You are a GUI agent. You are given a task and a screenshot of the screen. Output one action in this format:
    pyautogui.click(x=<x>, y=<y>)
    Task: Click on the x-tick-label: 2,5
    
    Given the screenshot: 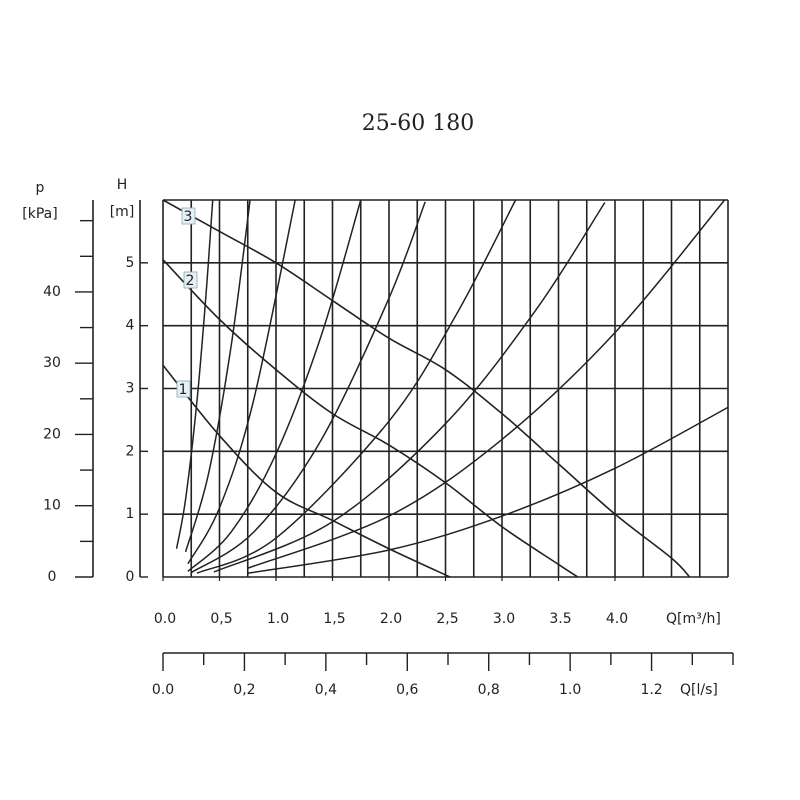 What is the action you would take?
    pyautogui.click(x=447, y=619)
    